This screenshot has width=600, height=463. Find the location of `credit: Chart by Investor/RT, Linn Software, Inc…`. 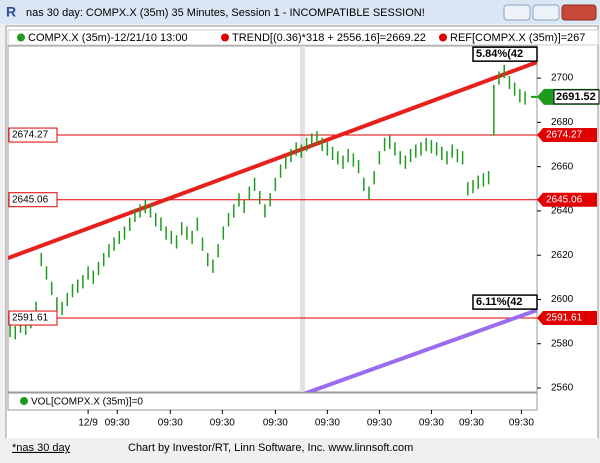

credit: Chart by Investor/RT, Linn Software, Inc… is located at coordinates (270, 448).